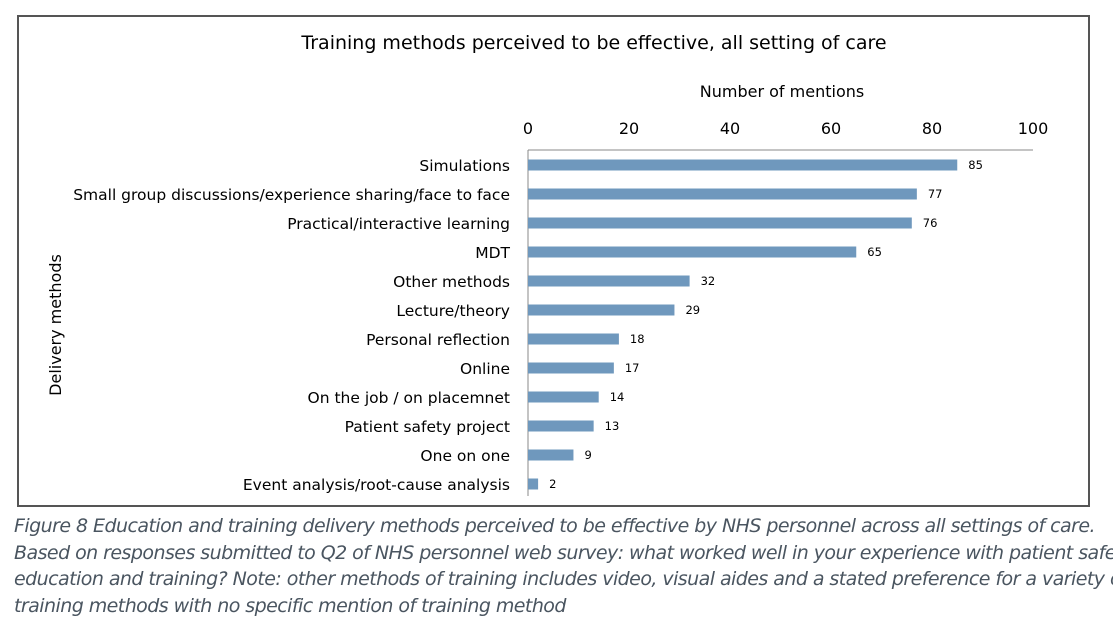 The image size is (1113, 634). Describe the element at coordinates (637, 339) in the screenshot. I see `data-label: 18` at that location.